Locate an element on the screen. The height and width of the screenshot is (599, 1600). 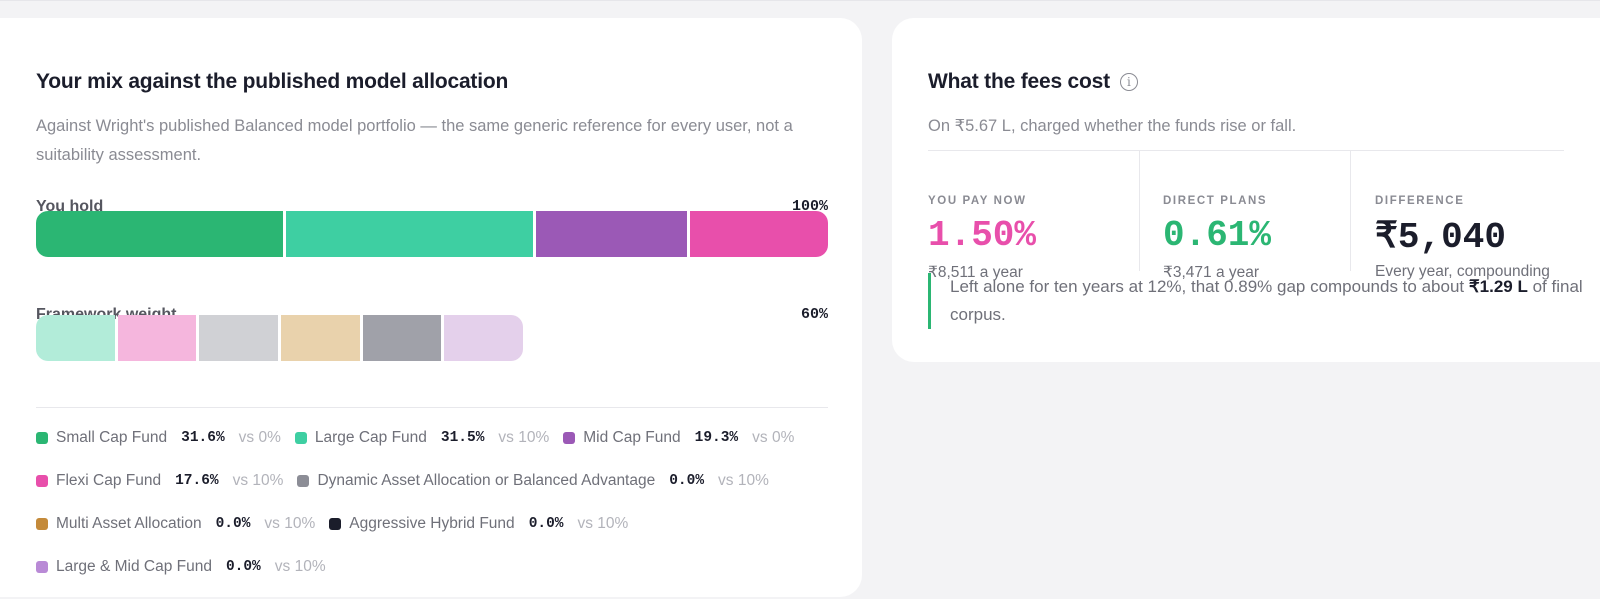
legend-fund-value: 31.5% is located at coordinates (462, 438).